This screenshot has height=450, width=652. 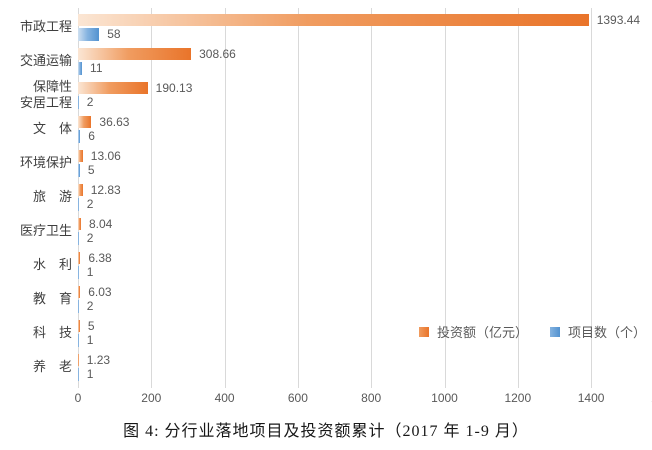 What do you see at coordinates (555, 331) in the screenshot?
I see `legend-swatch-projects-icon` at bounding box center [555, 331].